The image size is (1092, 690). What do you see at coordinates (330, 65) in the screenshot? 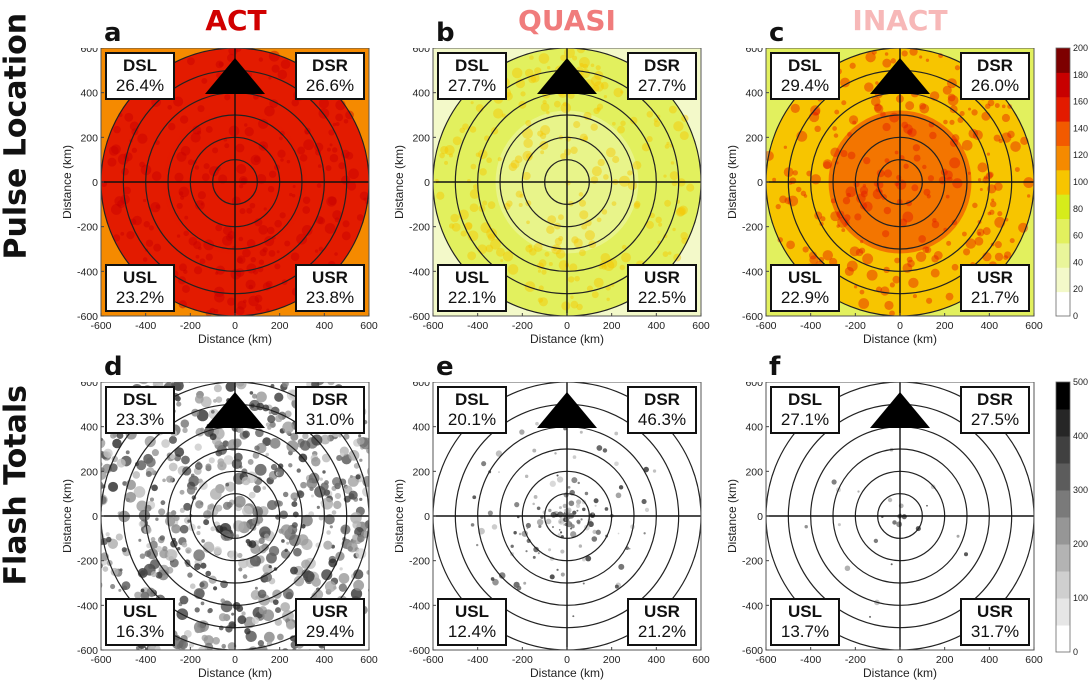
I see `quadrant-name: DSR` at bounding box center [330, 65].